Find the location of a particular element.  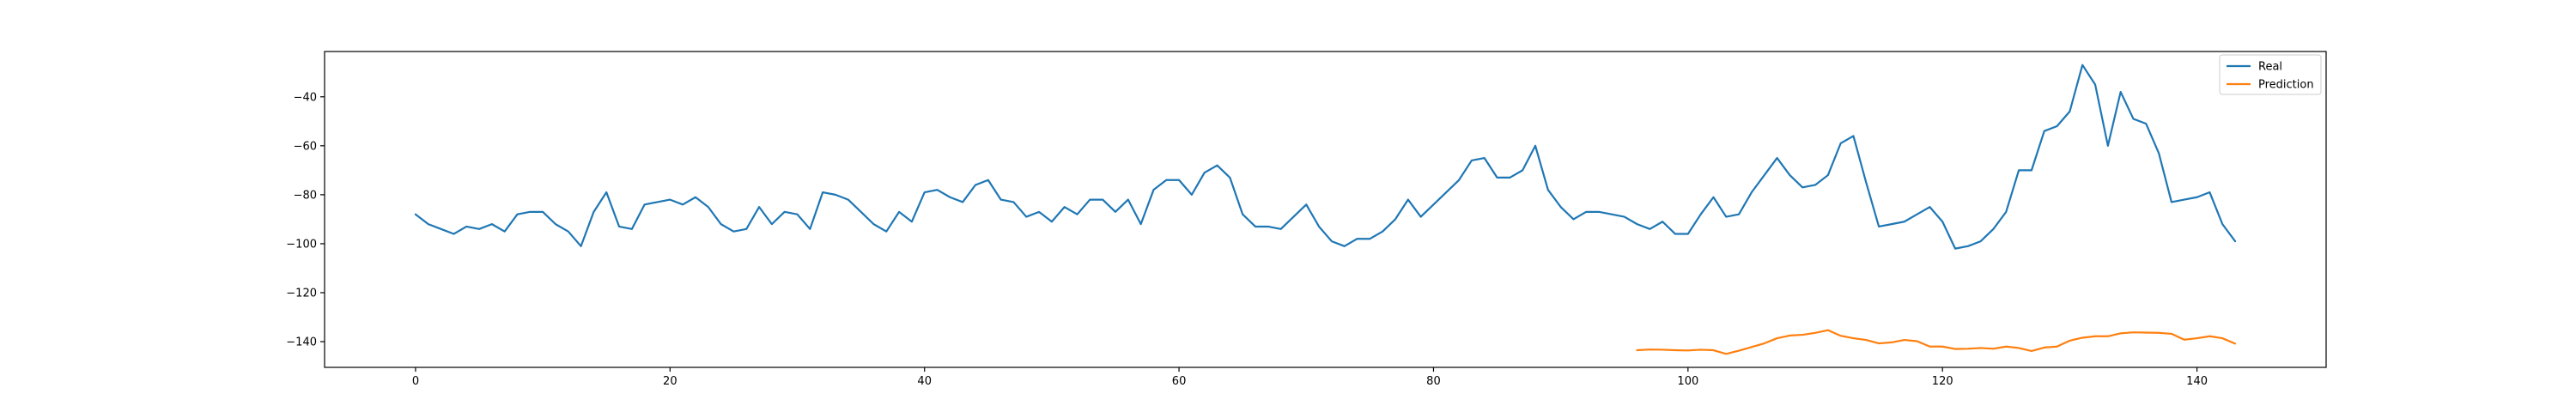

series-line-prediction is located at coordinates (1937, 342).